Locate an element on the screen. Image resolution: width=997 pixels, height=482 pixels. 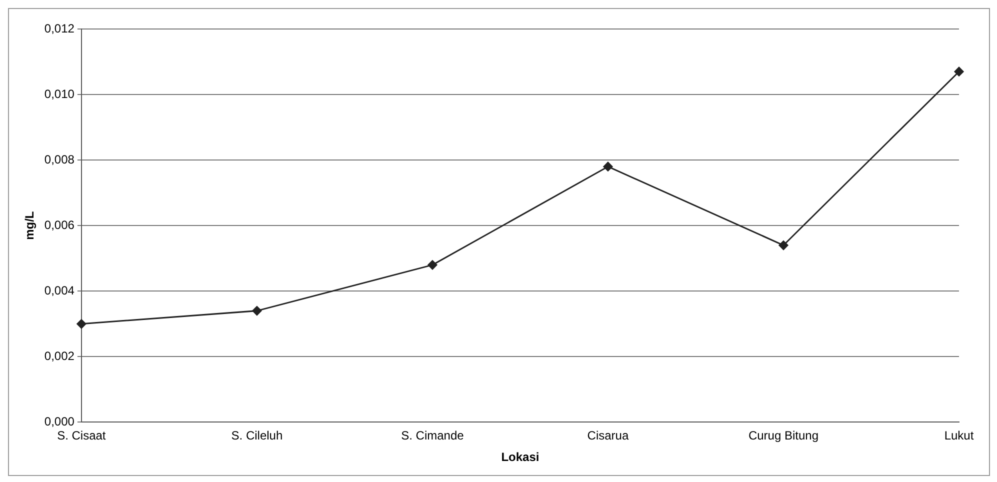
x-tick-label: Cisarua is located at coordinates (608, 435).